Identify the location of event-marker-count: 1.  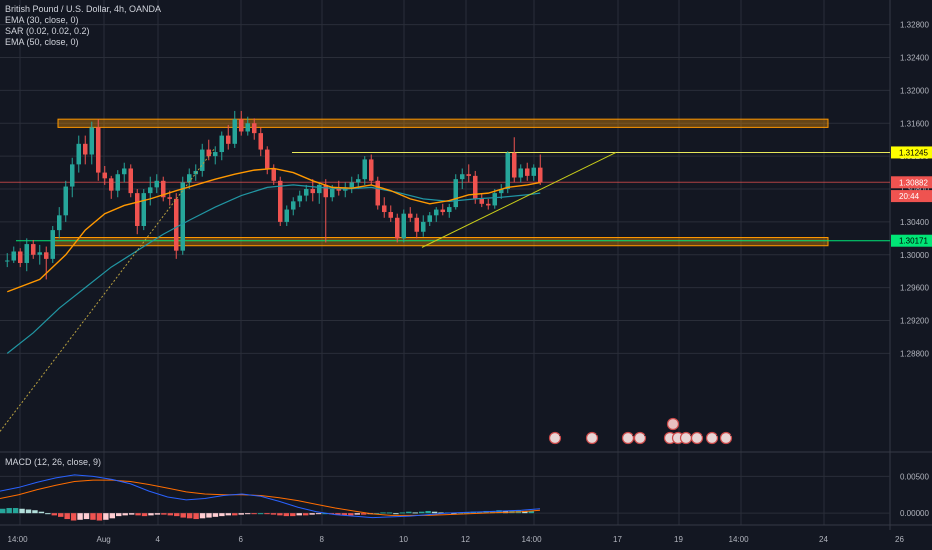
(703, 434).